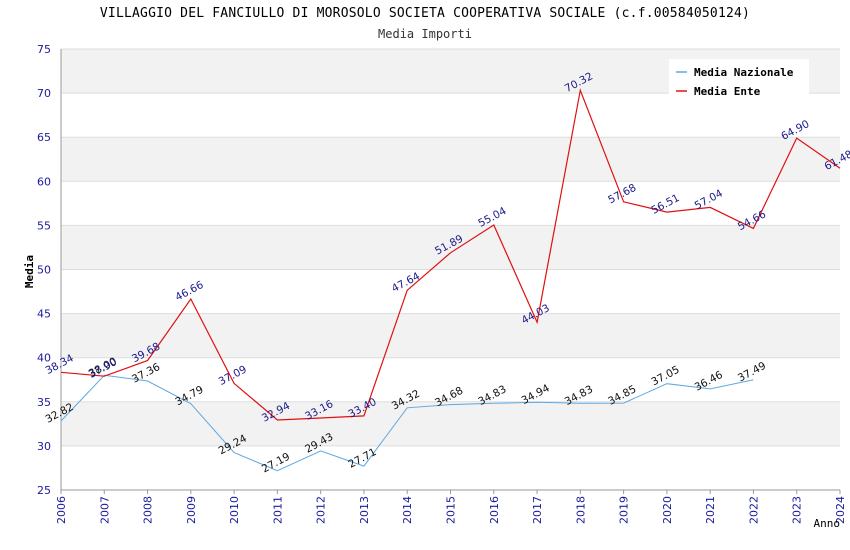 This screenshot has height=550, width=850. Describe the element at coordinates (44, 358) in the screenshot. I see `y-tick-label: 40` at that location.